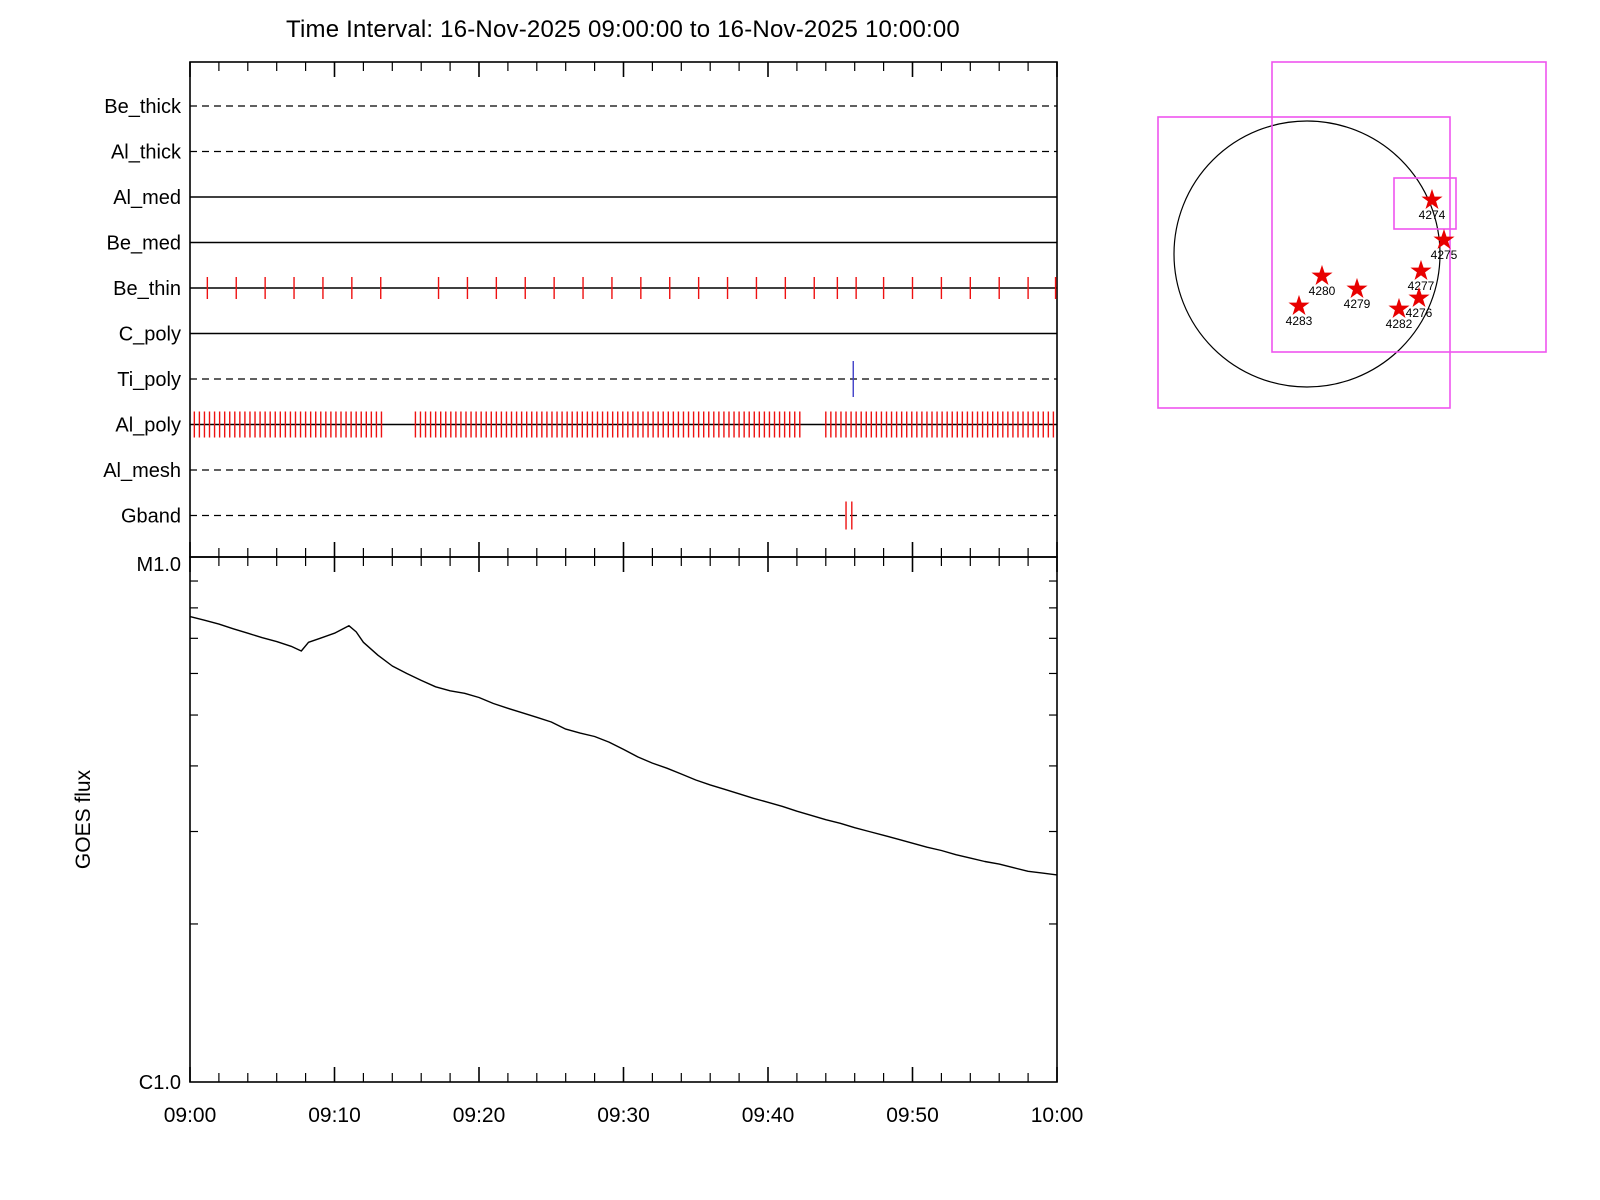  I want to click on active-region-label-4275: 4275, so click(1444, 255).